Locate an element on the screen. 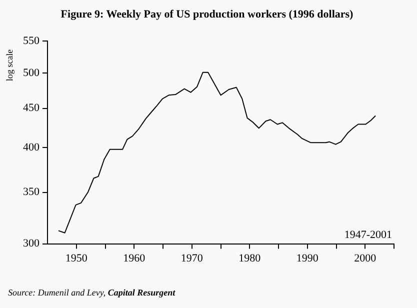  y-axis-title: log scale is located at coordinates (9, 65).